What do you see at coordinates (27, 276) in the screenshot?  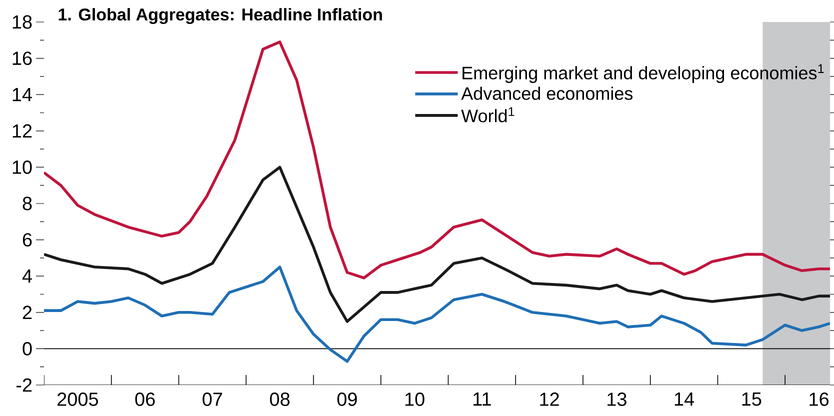 I see `y-tick-label: 4` at bounding box center [27, 276].